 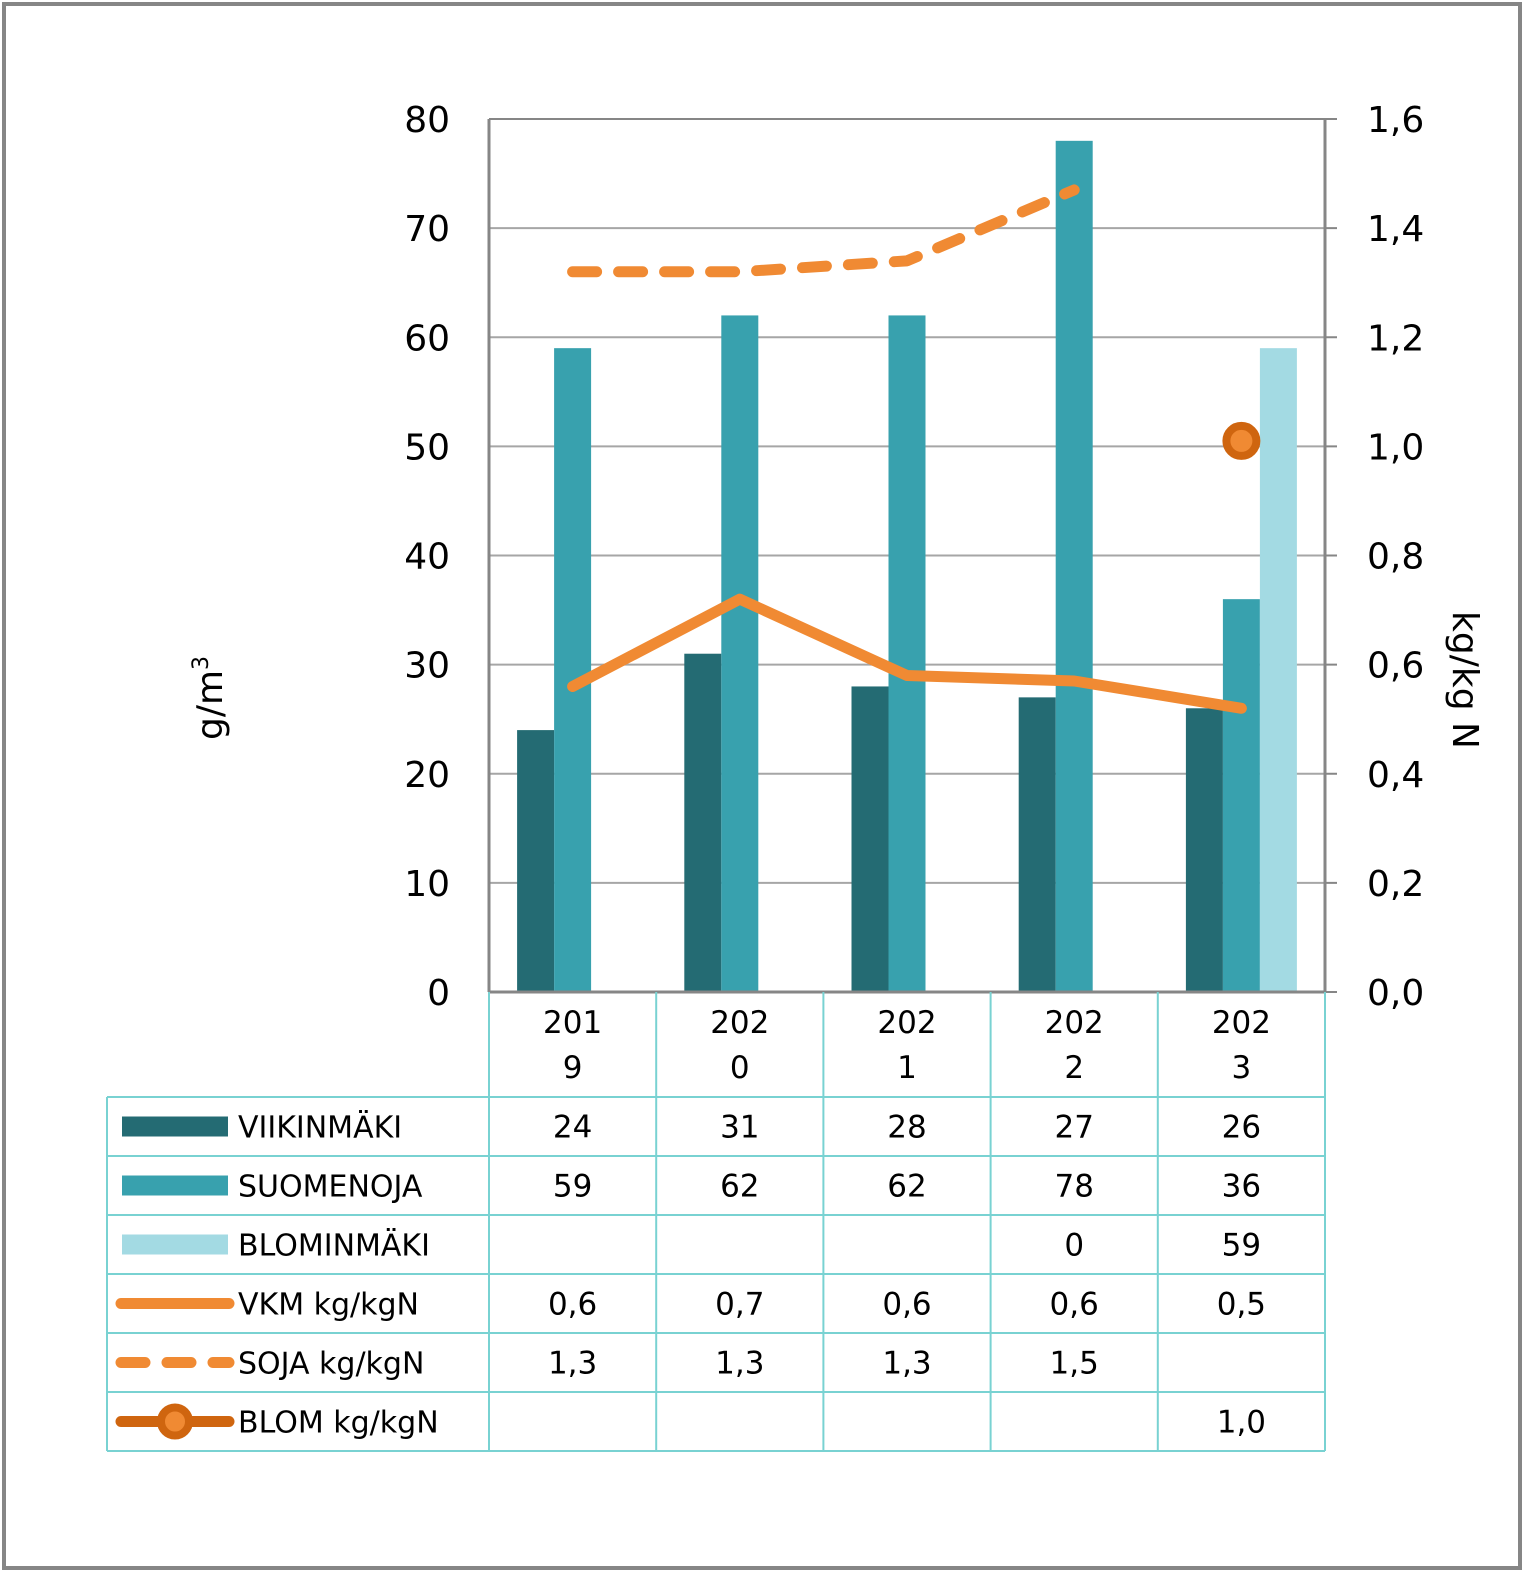 What do you see at coordinates (210, 698) in the screenshot?
I see `y-axis-label: g/m3` at bounding box center [210, 698].